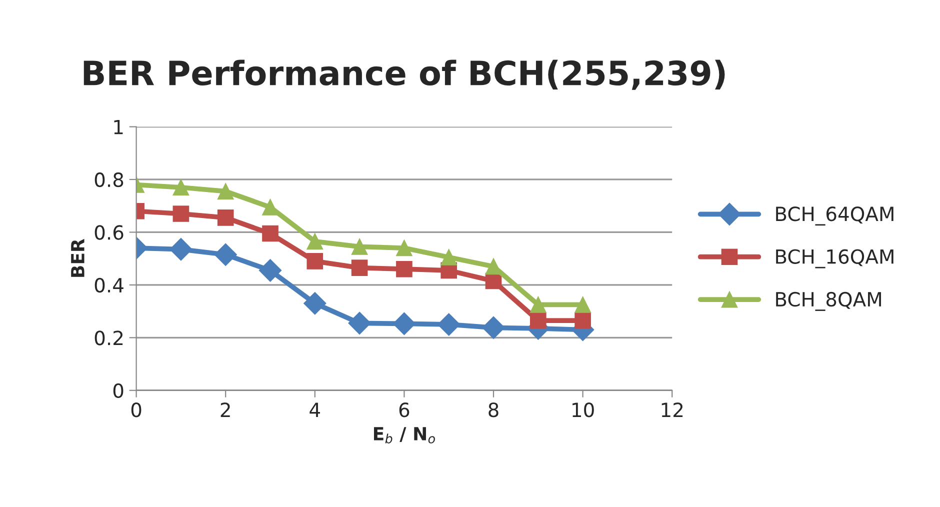 The image size is (940, 507). Describe the element at coordinates (109, 285) in the screenshot. I see `y-tick-label: 0.4` at that location.